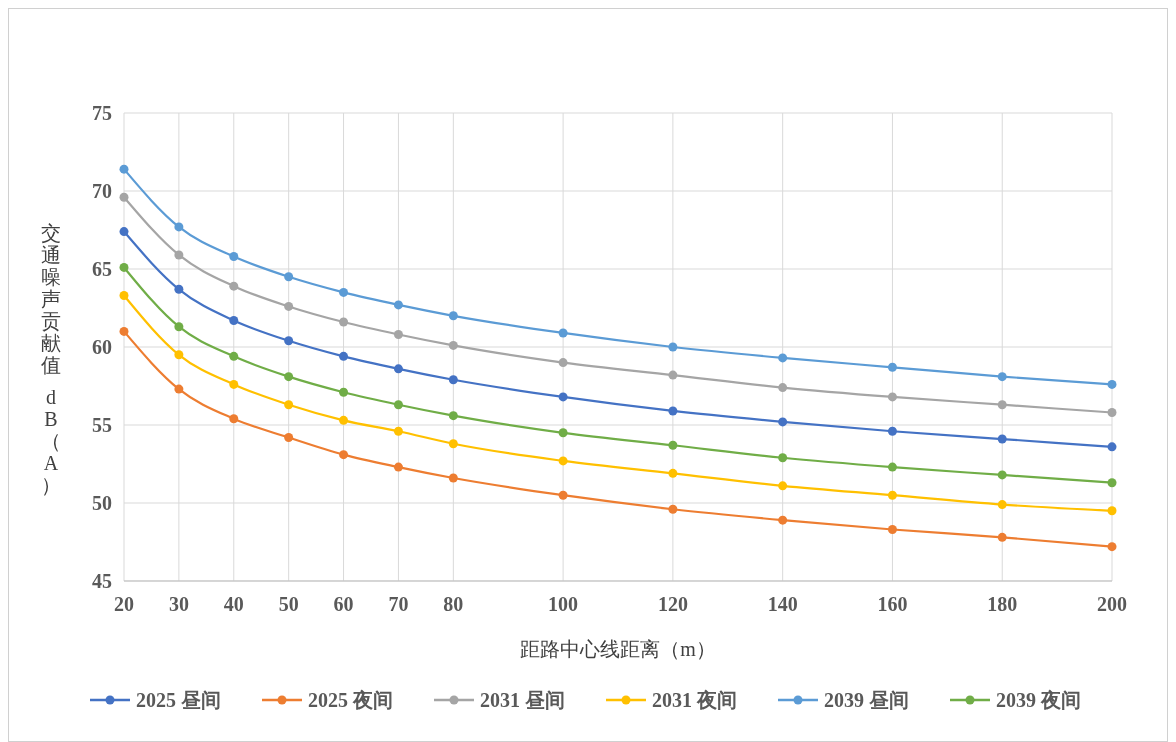  I want to click on x-tick-label: 200, so click(1112, 604).